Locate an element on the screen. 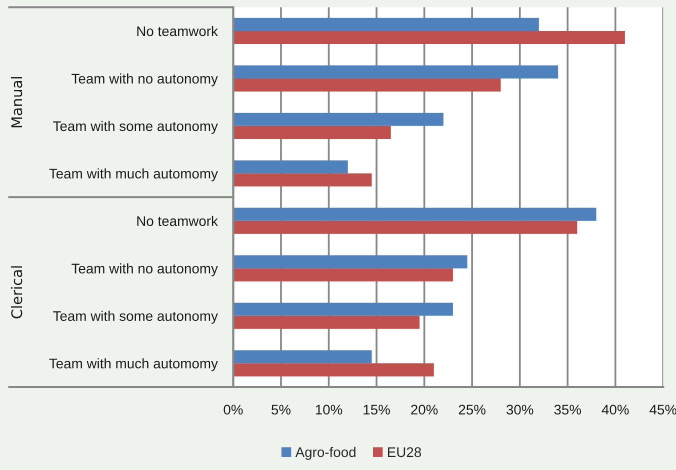  text: Manual is located at coordinates (16, 102).